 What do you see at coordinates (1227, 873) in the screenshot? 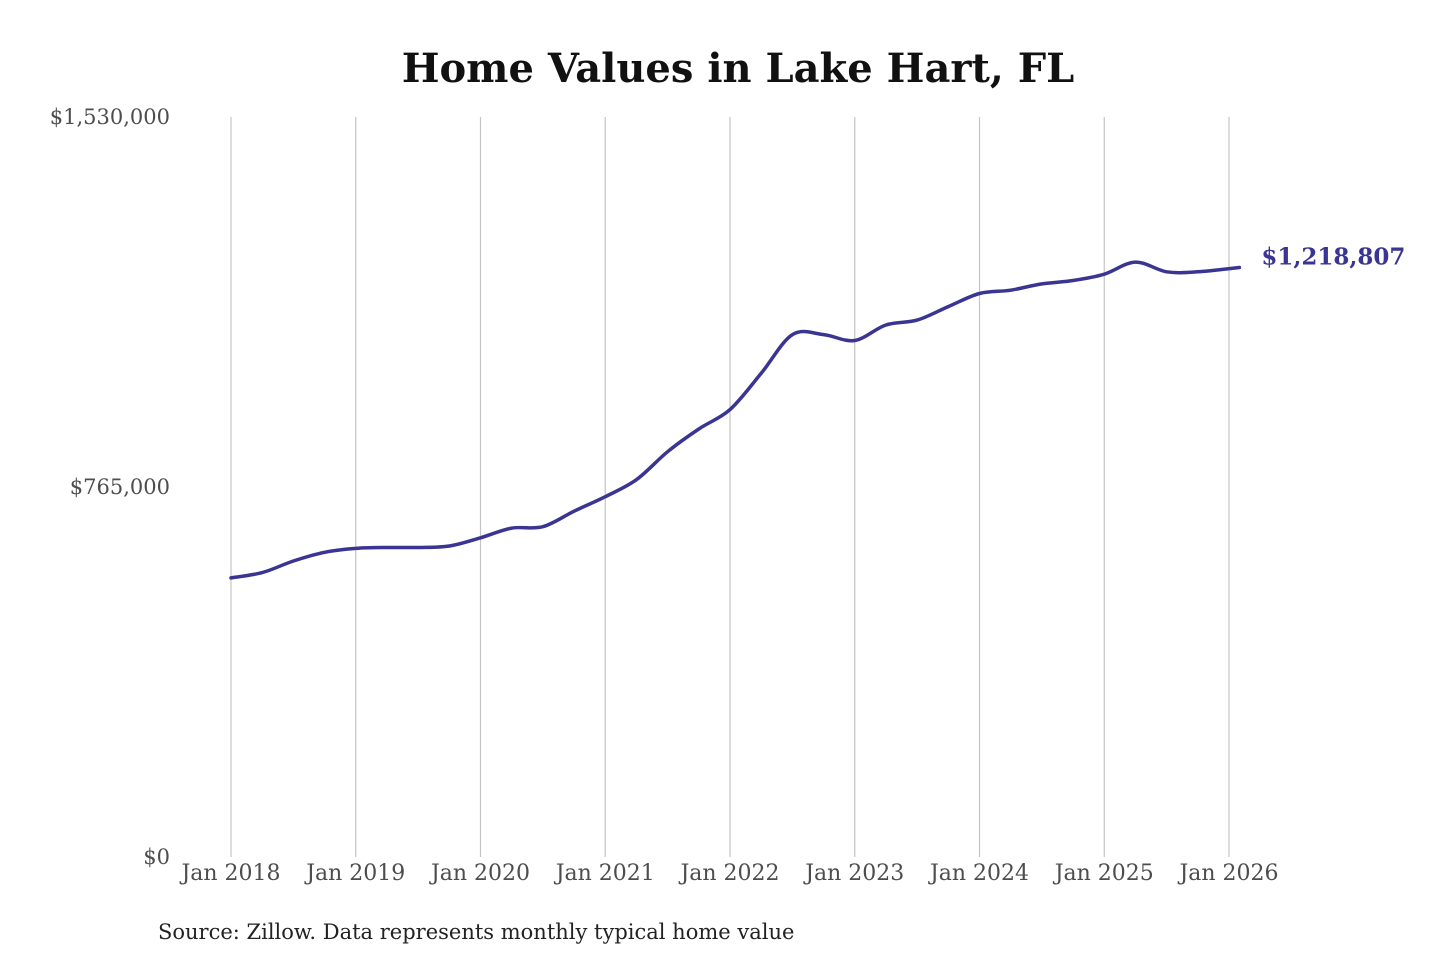
I see `x-tick-label-8: Jan 2026` at bounding box center [1227, 873].